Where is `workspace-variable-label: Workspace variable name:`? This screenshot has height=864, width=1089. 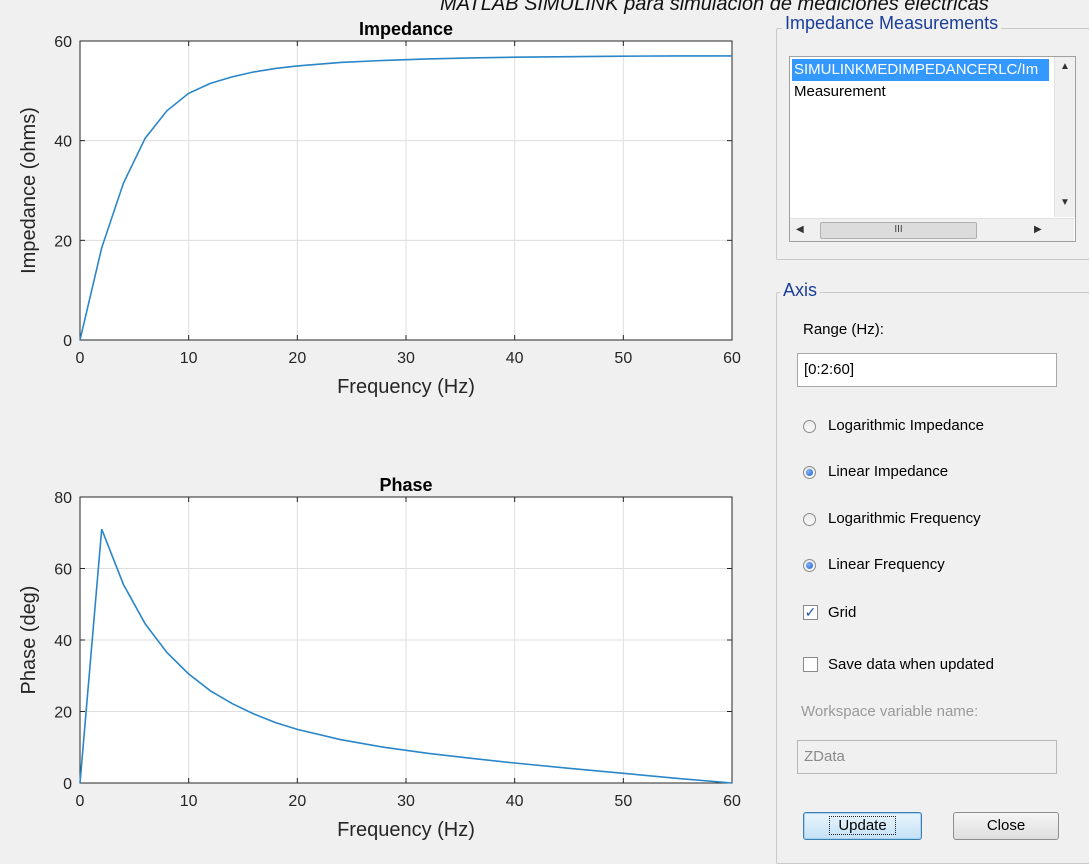 workspace-variable-label: Workspace variable name: is located at coordinates (890, 711).